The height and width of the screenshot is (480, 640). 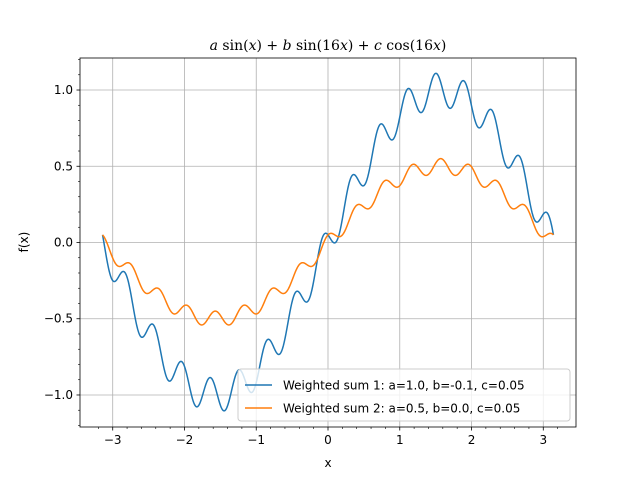 What do you see at coordinates (63, 90) in the screenshot?
I see `y-tick-label: 1.0` at bounding box center [63, 90].